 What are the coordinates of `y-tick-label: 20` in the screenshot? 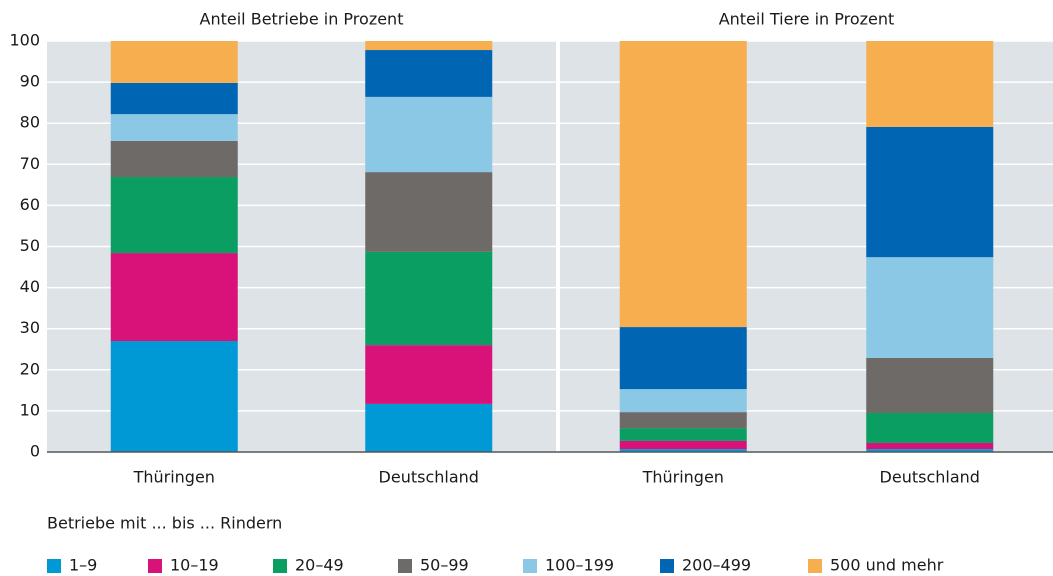 It's located at (30, 368).